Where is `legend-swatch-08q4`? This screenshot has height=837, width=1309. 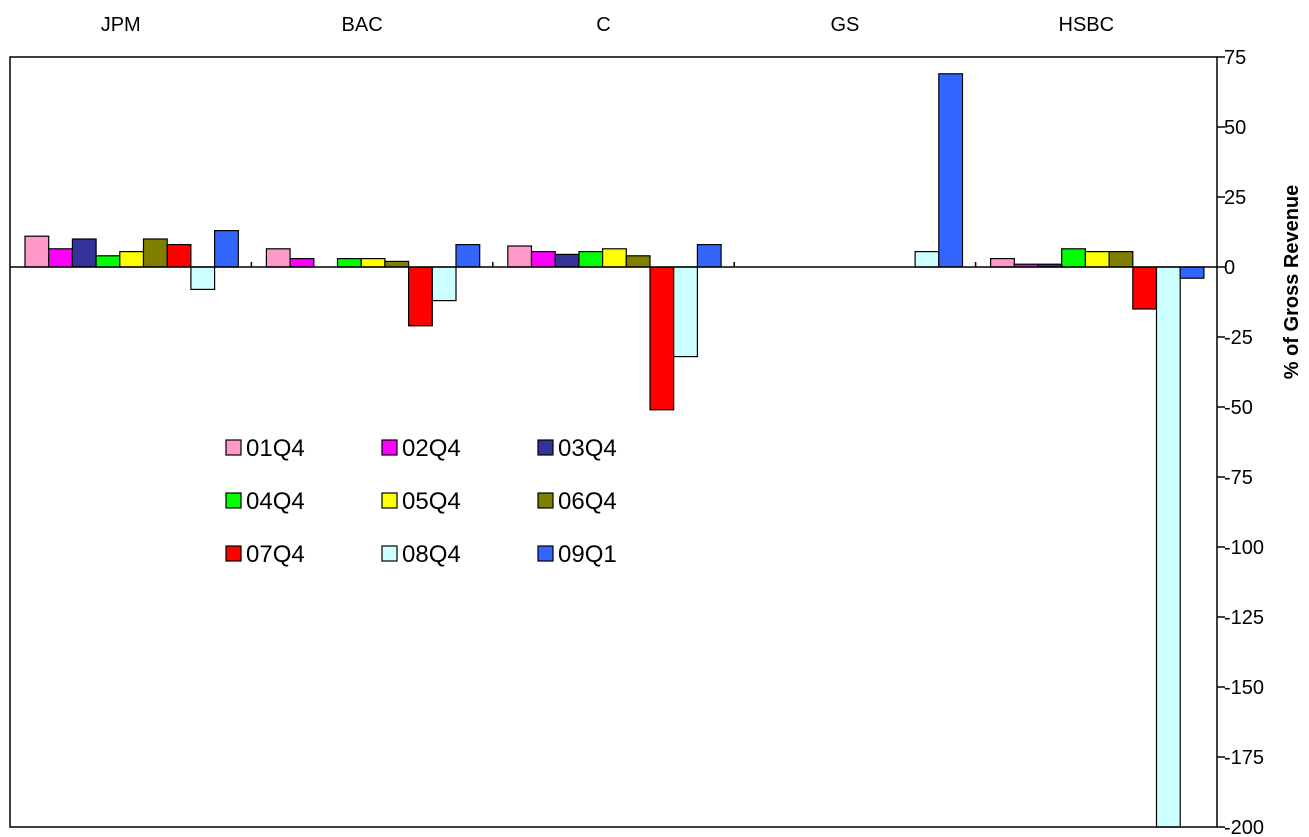
legend-swatch-08q4 is located at coordinates (389, 553).